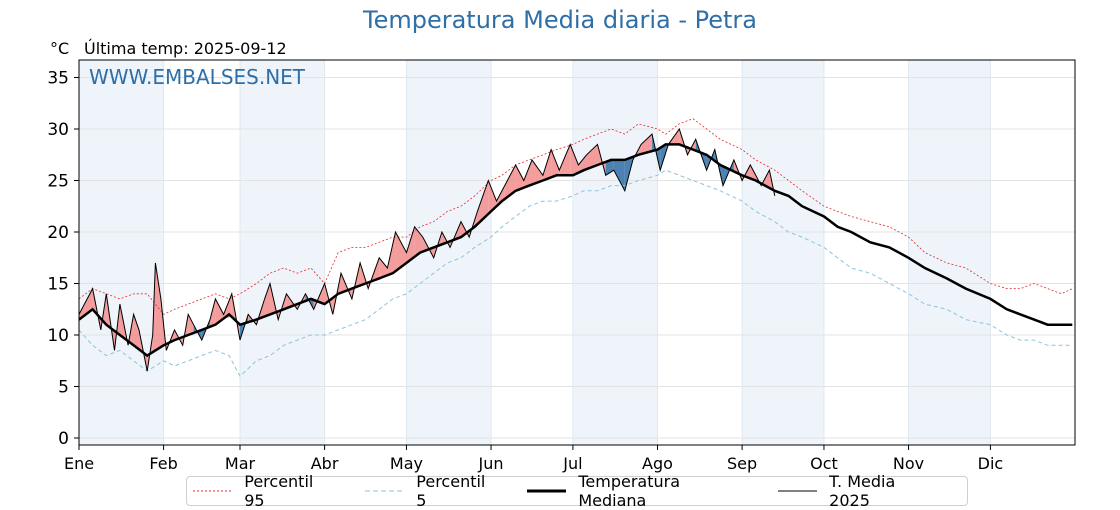 The height and width of the screenshot is (510, 1120). What do you see at coordinates (862, 491) in the screenshot?
I see `legend-label-current: T. Media 2025` at bounding box center [862, 491].